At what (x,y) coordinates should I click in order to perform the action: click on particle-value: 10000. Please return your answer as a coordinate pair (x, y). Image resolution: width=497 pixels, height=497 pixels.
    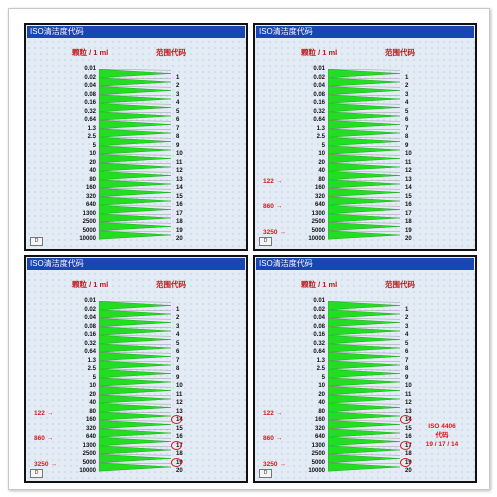
    Looking at the image, I should click on (87, 239).